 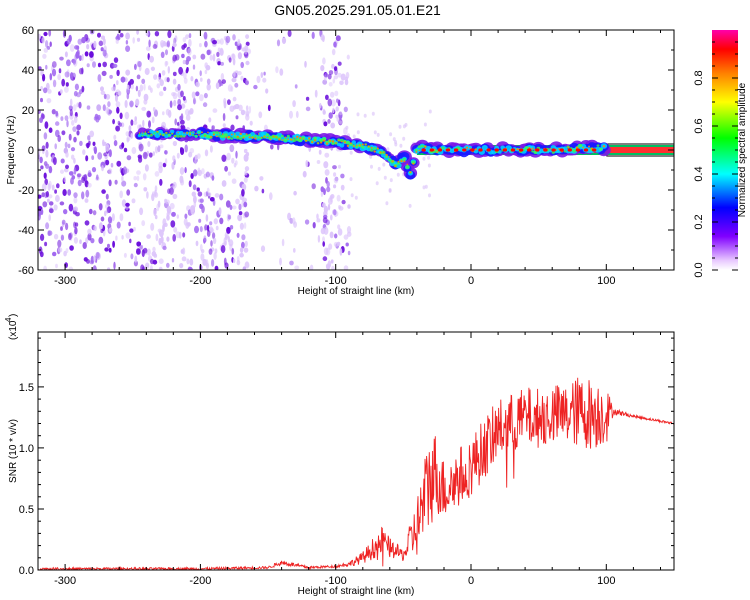 What do you see at coordinates (26, 231) in the screenshot?
I see `spectrogram-y-tick-label: -40` at bounding box center [26, 231].